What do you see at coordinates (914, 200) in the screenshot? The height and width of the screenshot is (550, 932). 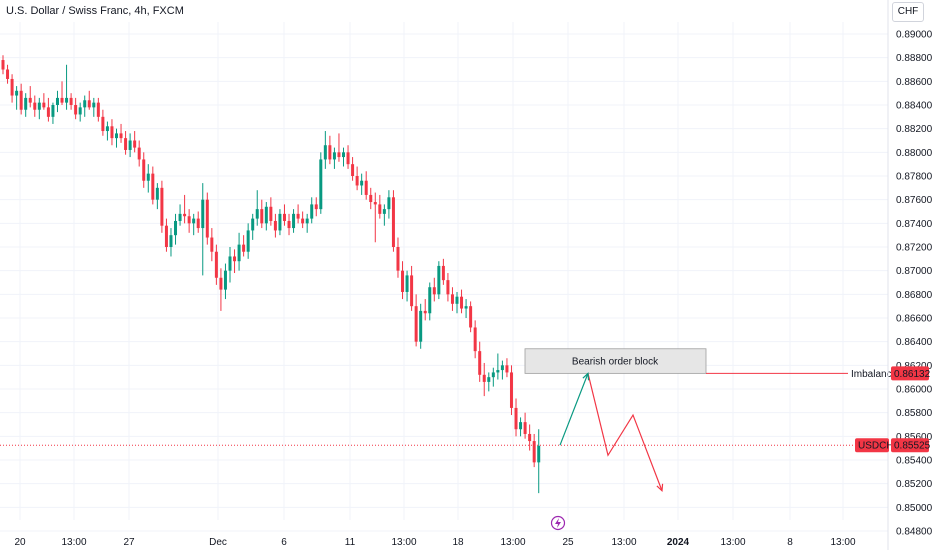 I see `y-tick-label: 0.87600` at bounding box center [914, 200].